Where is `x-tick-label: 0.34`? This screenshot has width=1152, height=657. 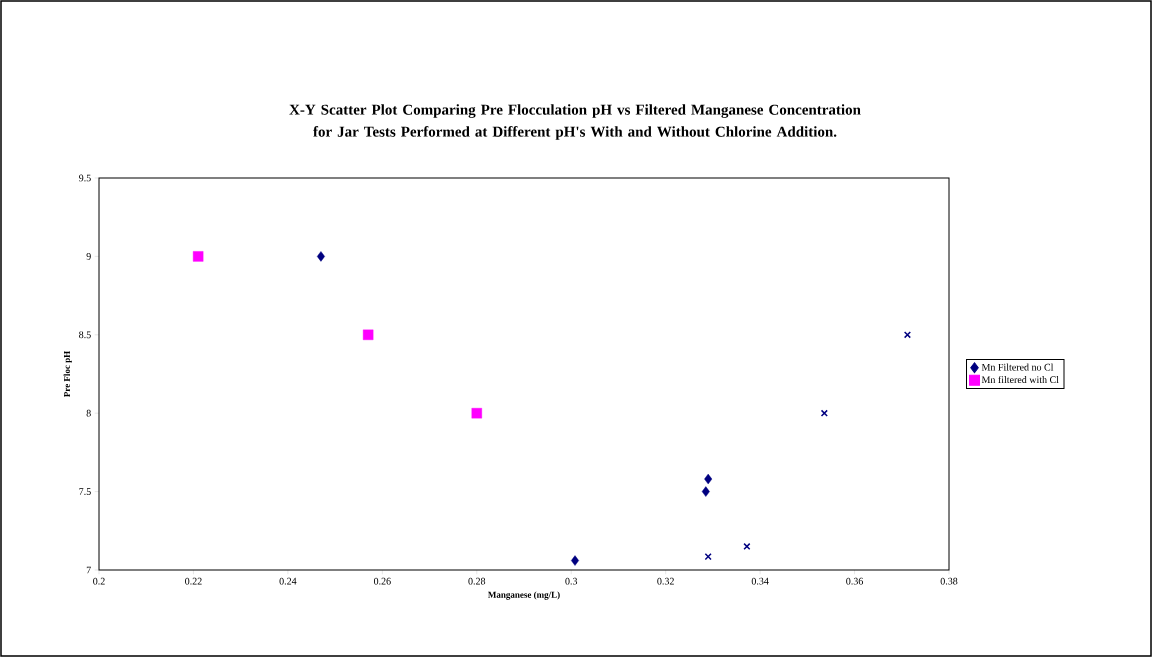 x-tick-label: 0.34 is located at coordinates (760, 581).